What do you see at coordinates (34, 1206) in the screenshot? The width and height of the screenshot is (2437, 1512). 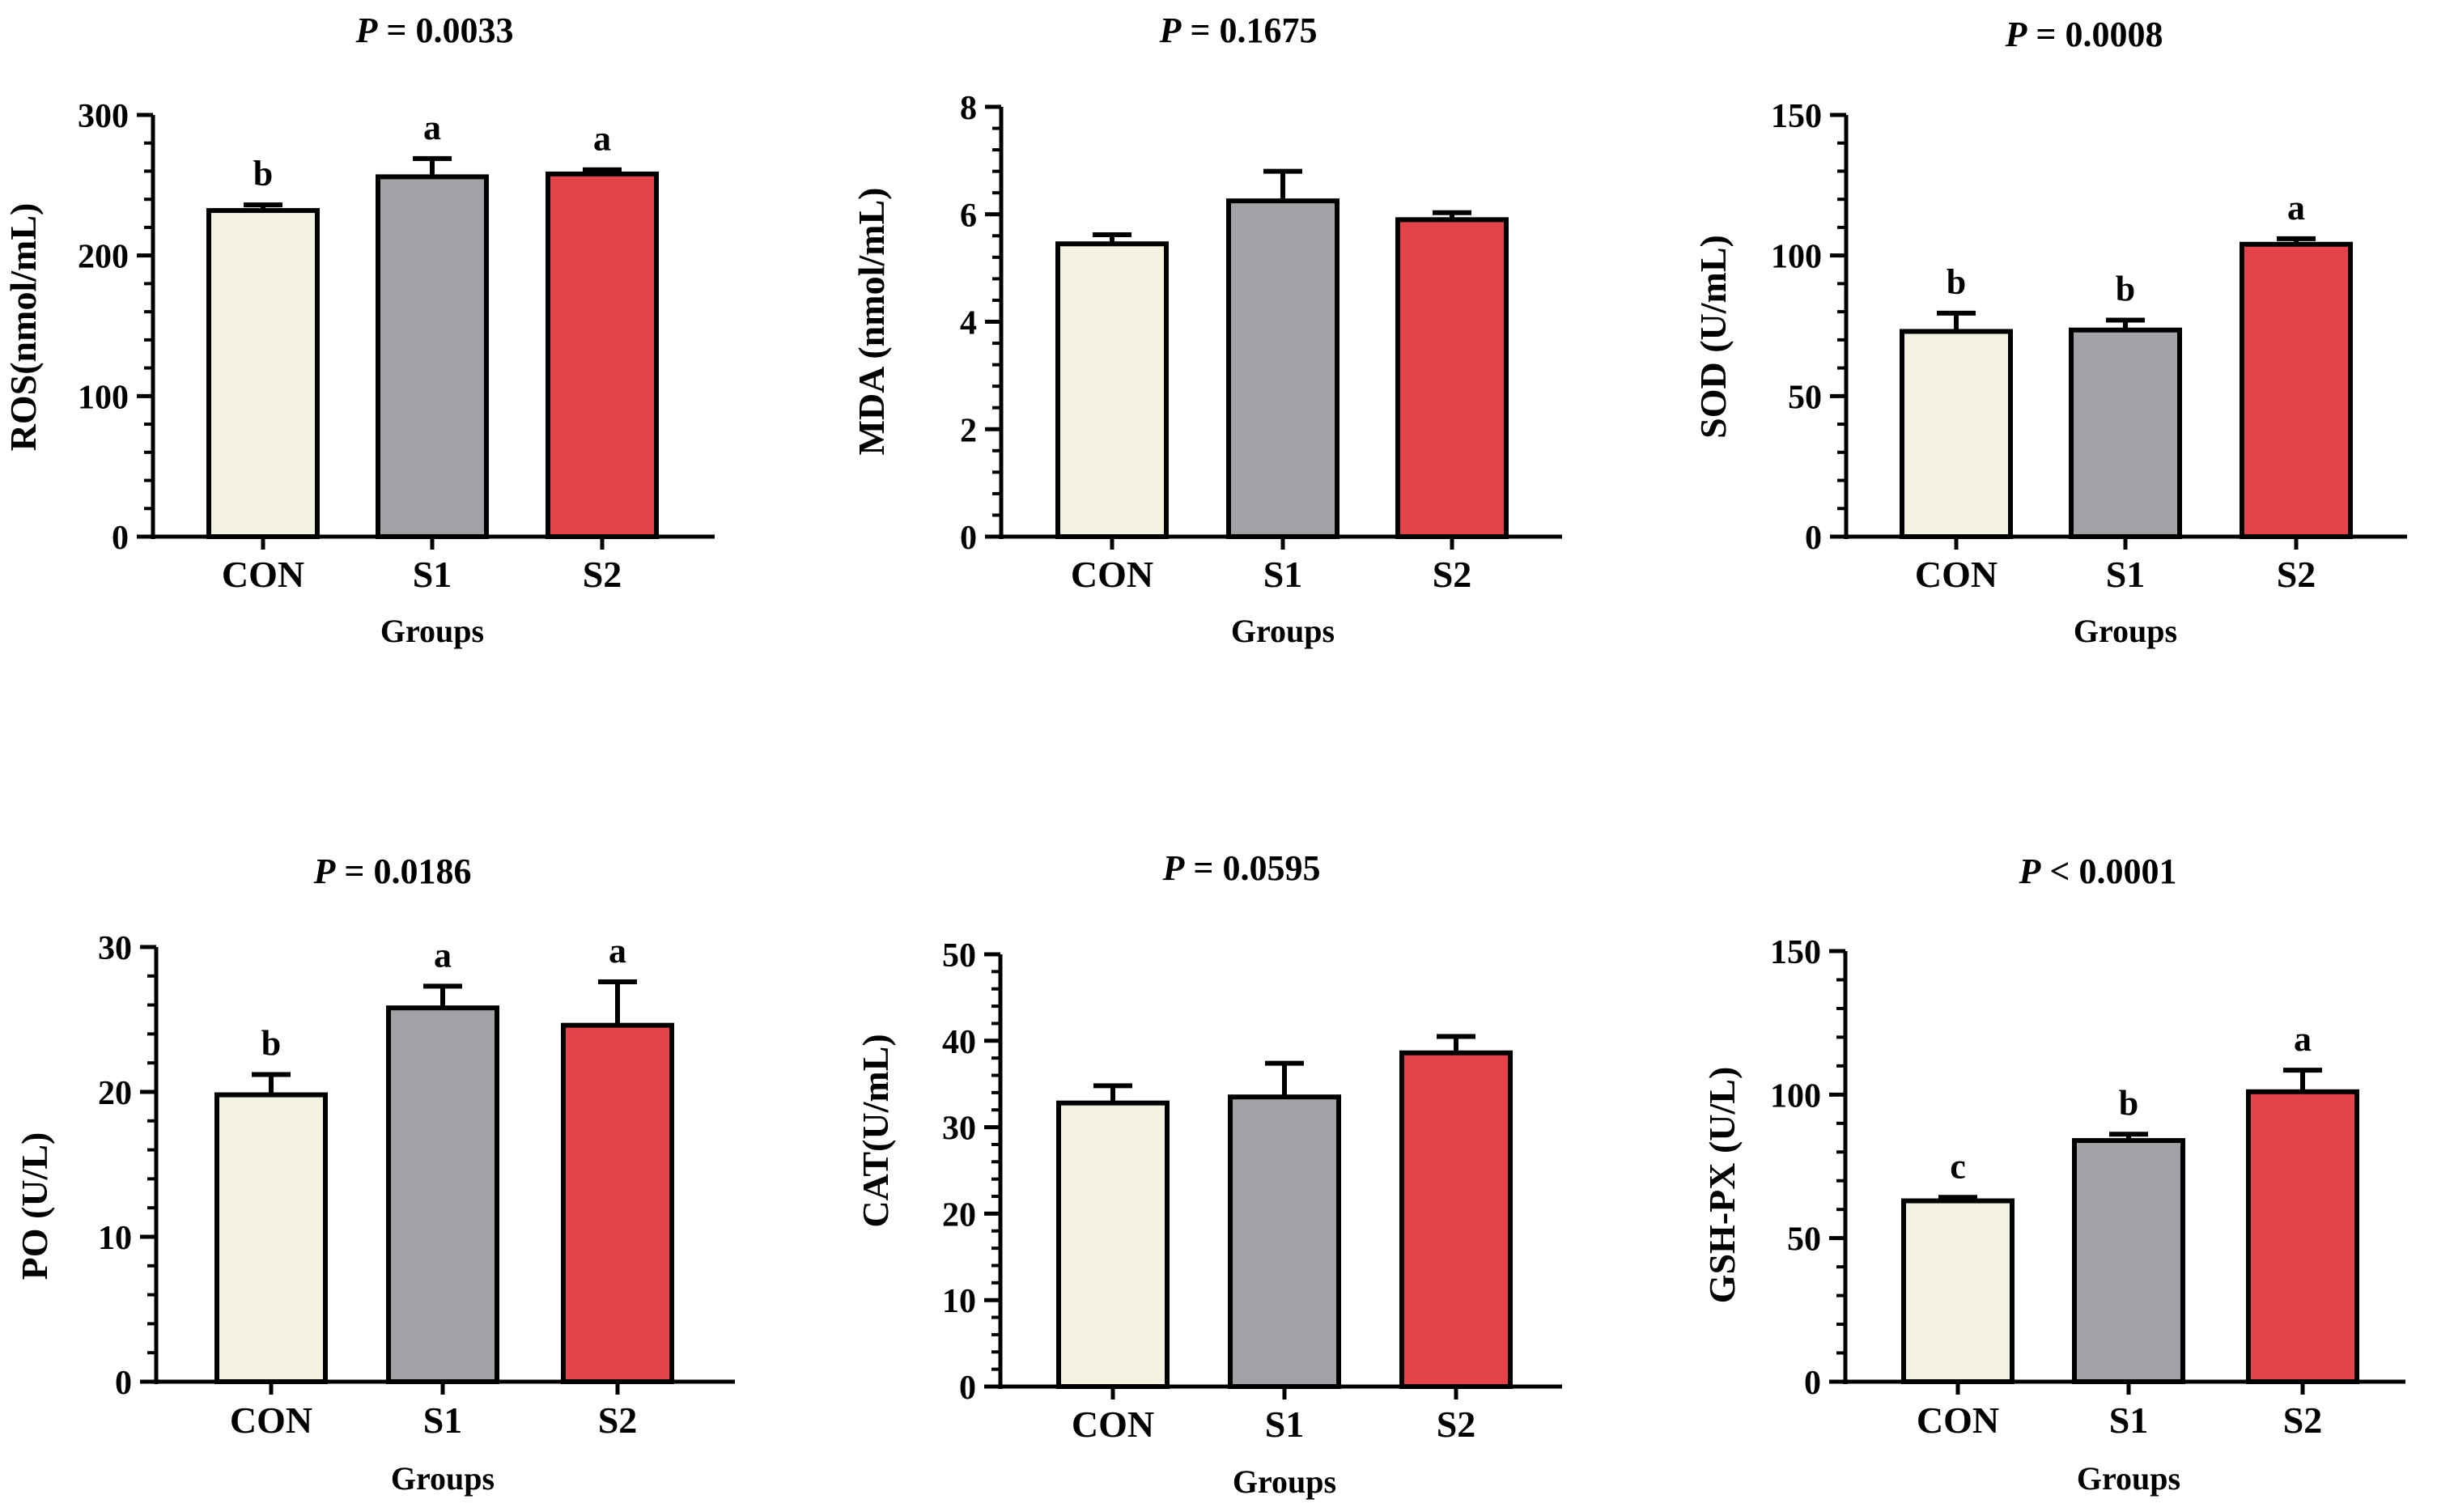 I see `y-axis-label: PO (U/L)` at bounding box center [34, 1206].